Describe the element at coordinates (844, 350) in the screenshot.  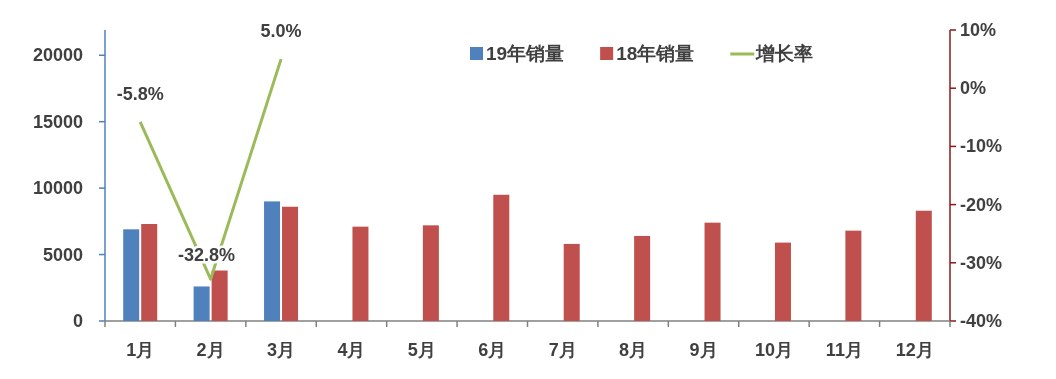
I see `x-tick-label: 11月` at that location.